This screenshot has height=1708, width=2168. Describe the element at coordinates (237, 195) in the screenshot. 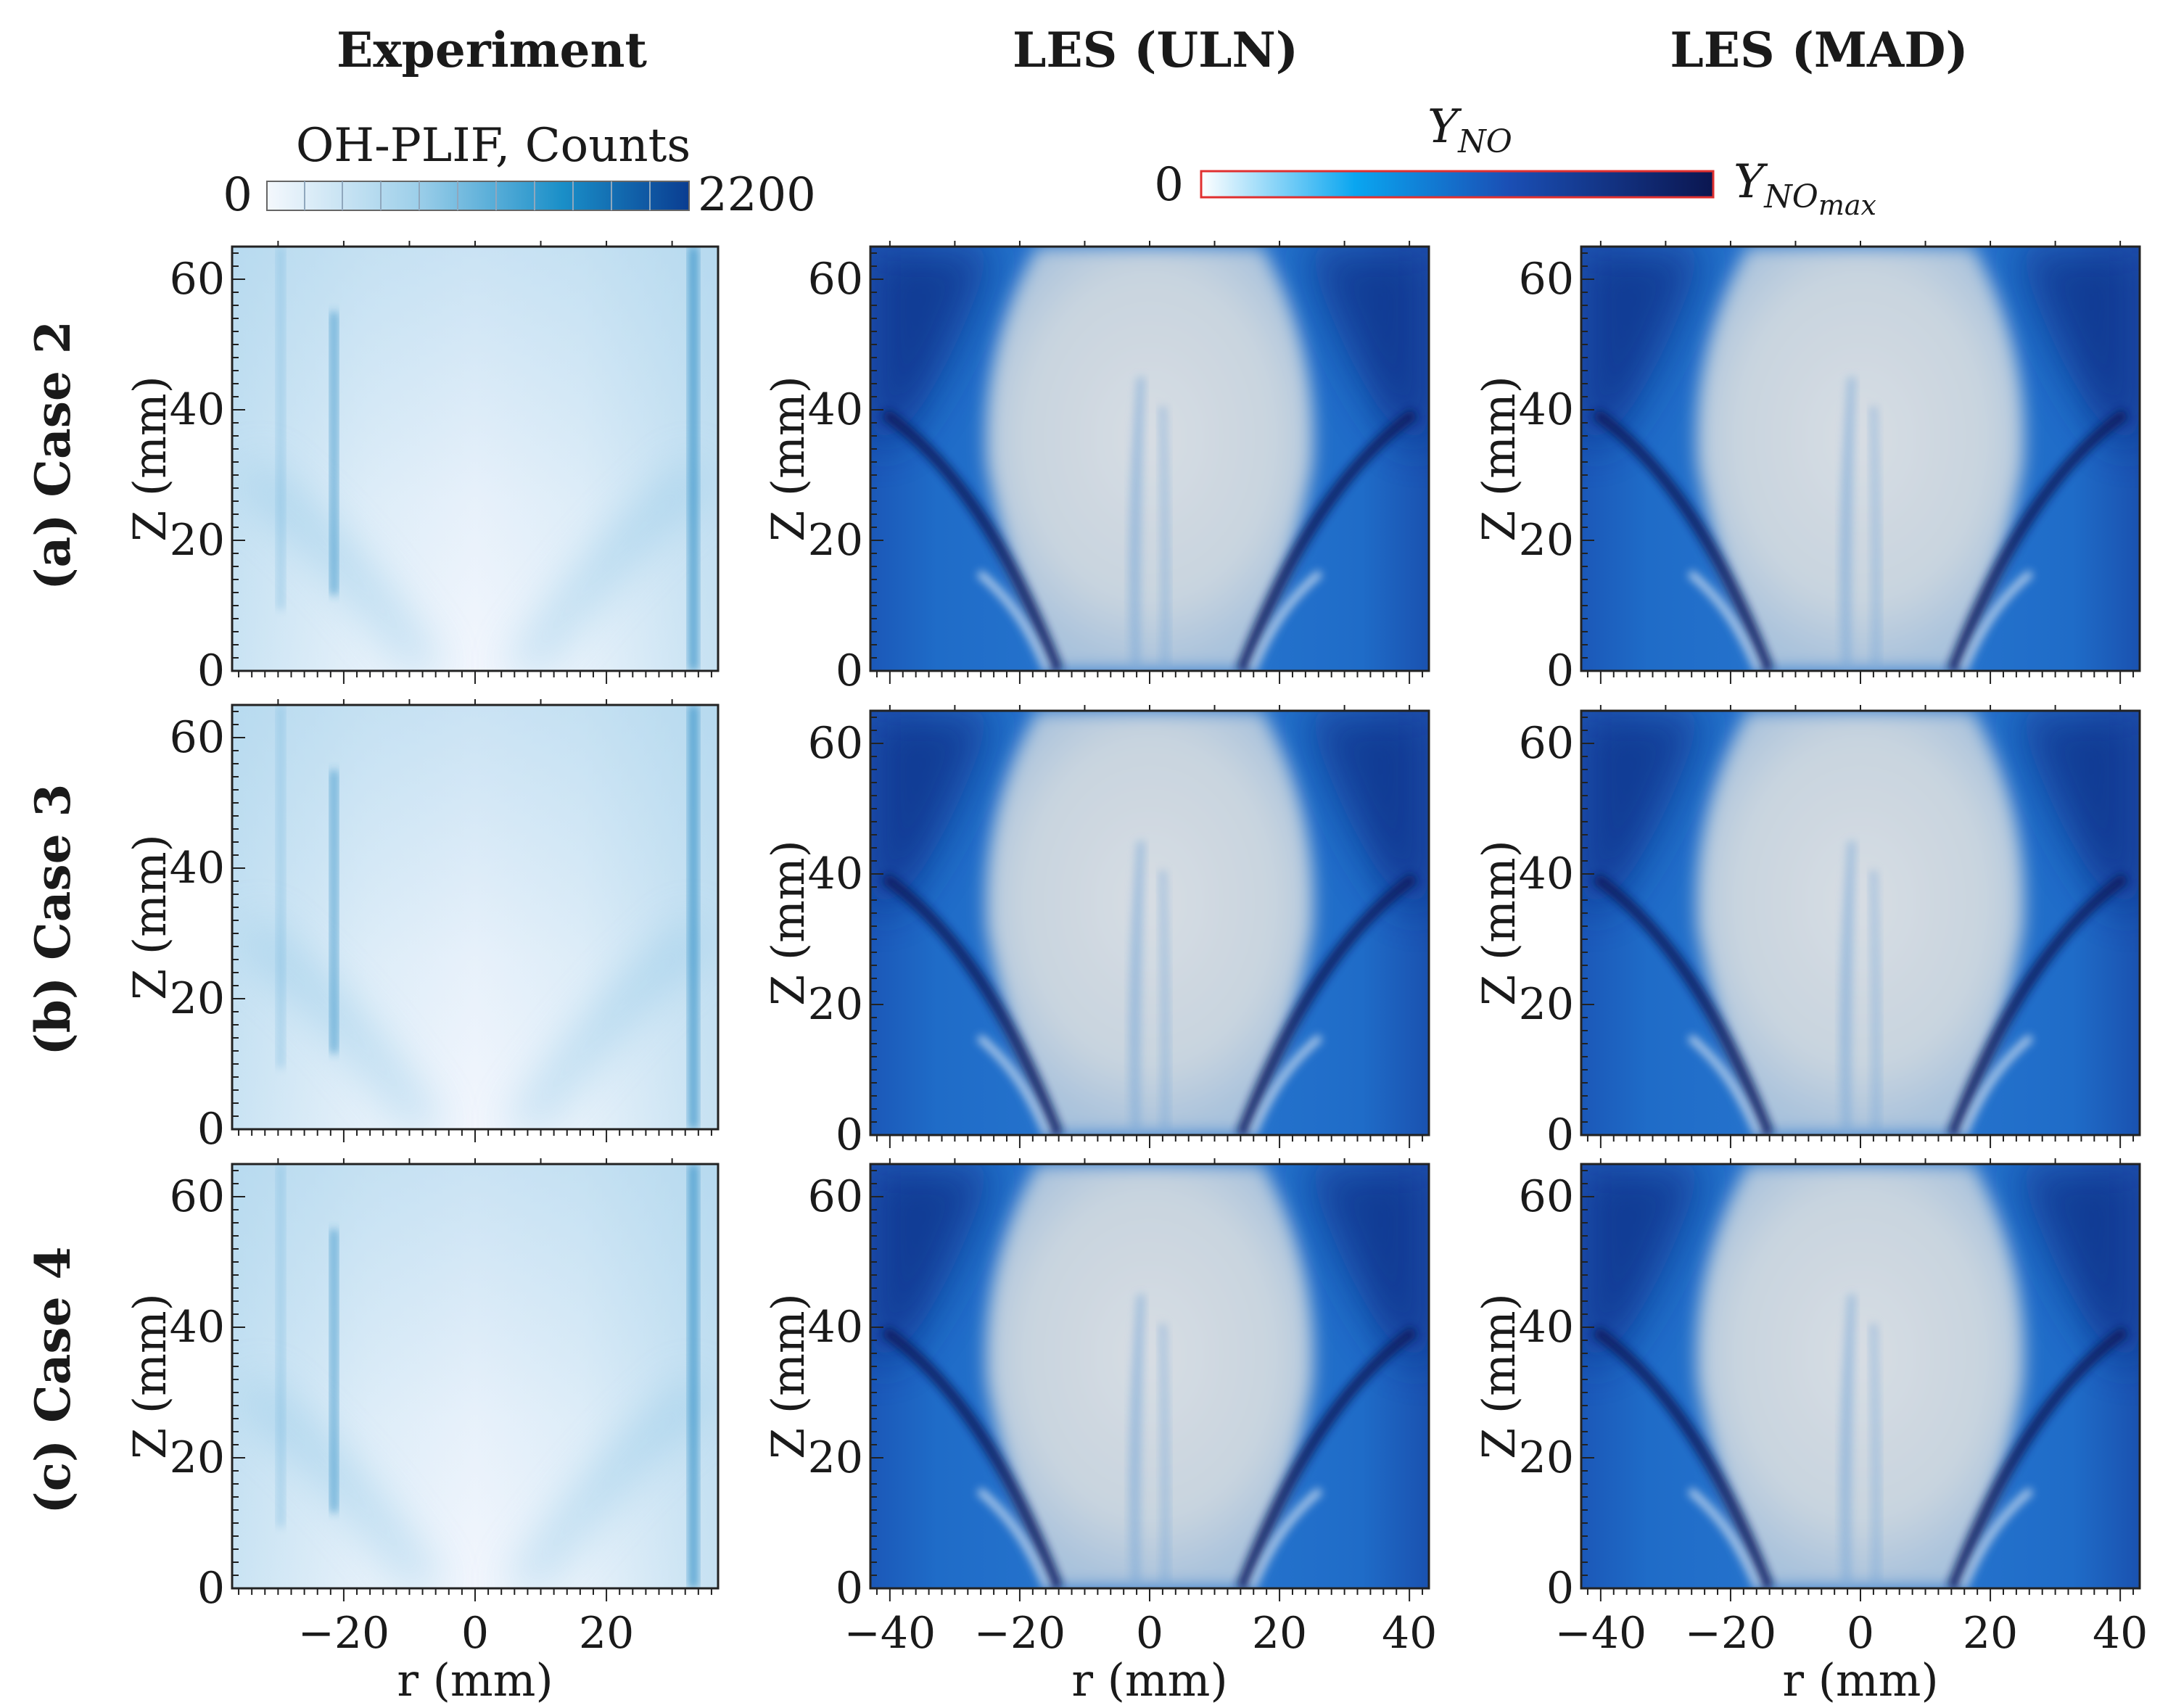

I see `colorbar-oh-plif-min: 0` at that location.